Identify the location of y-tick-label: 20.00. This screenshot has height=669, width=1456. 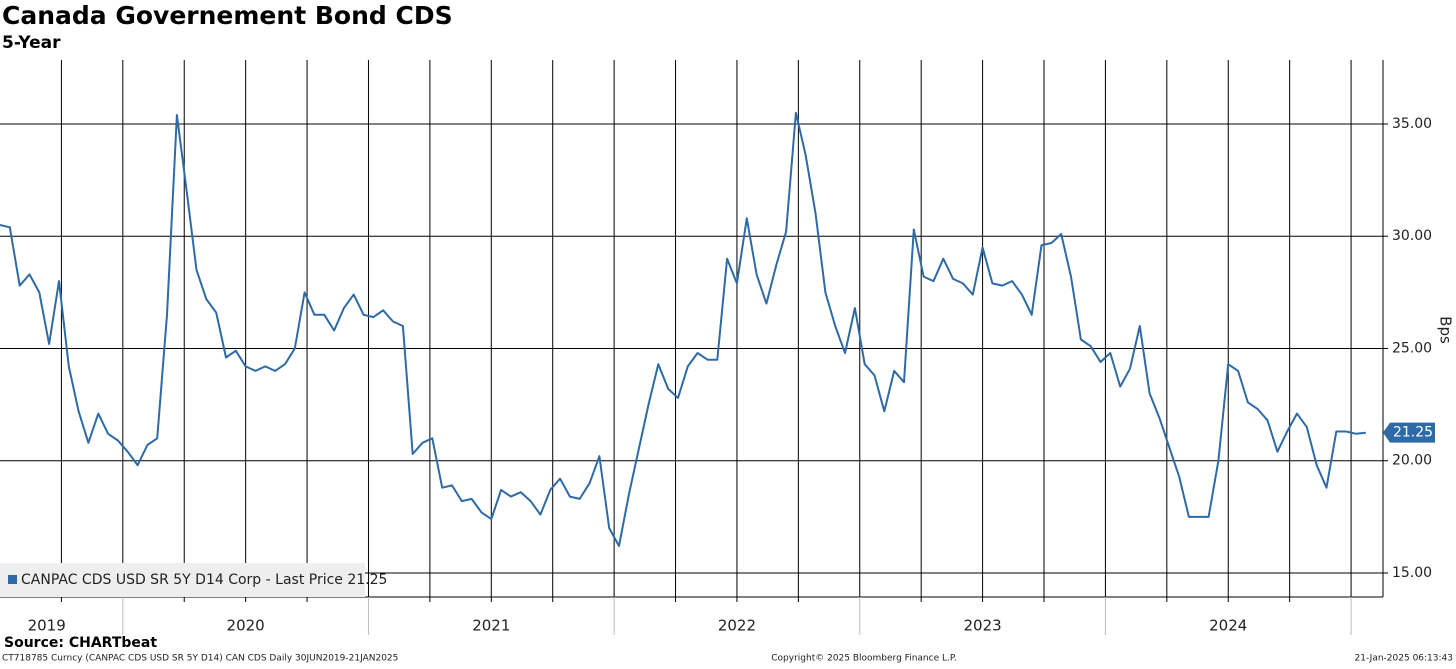
(1412, 461).